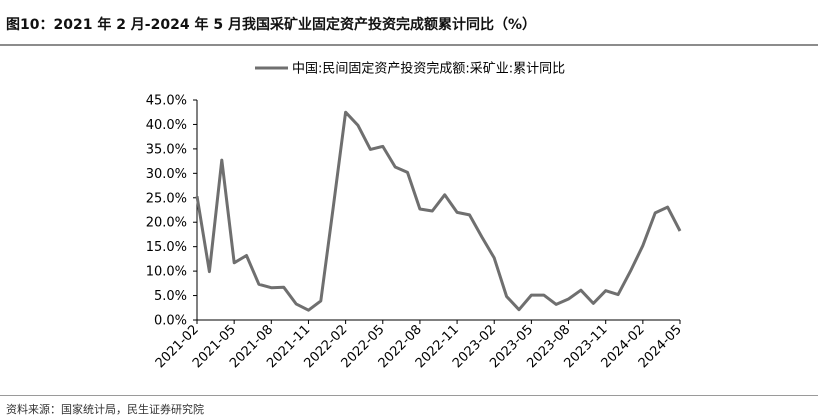  Describe the element at coordinates (166, 223) in the screenshot. I see `y-tick-label: 20.0%` at that location.